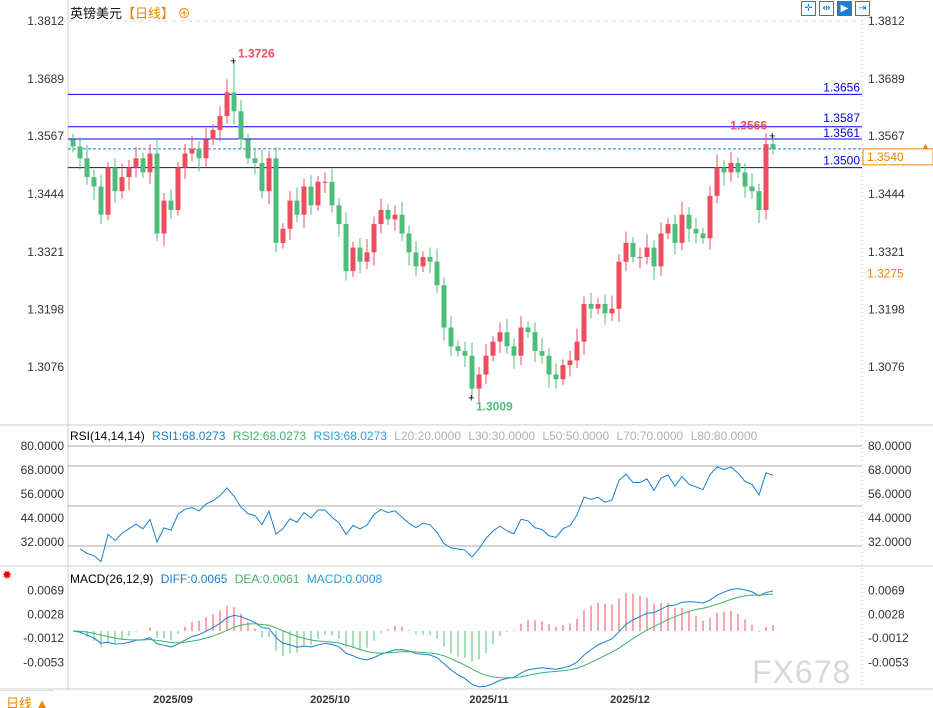 The image size is (933, 708). I want to click on macd-legend-item: MACD:0.0008, so click(343, 579).